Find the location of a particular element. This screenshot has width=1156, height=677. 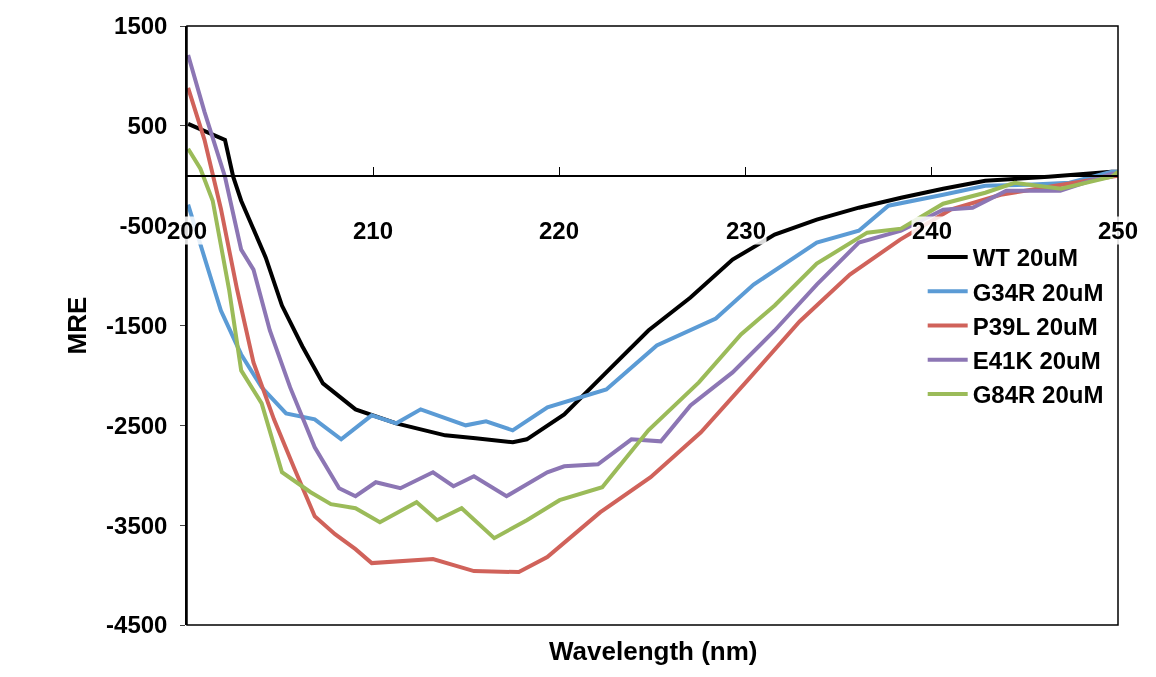

y-tick-label: -4500 is located at coordinates (137, 625).